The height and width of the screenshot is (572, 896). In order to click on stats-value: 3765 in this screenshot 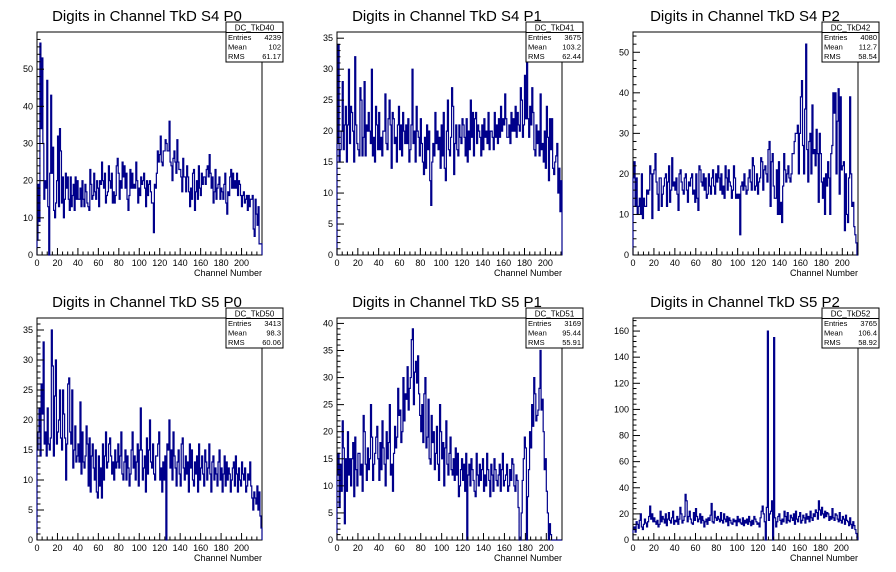, I will do `click(868, 323)`.